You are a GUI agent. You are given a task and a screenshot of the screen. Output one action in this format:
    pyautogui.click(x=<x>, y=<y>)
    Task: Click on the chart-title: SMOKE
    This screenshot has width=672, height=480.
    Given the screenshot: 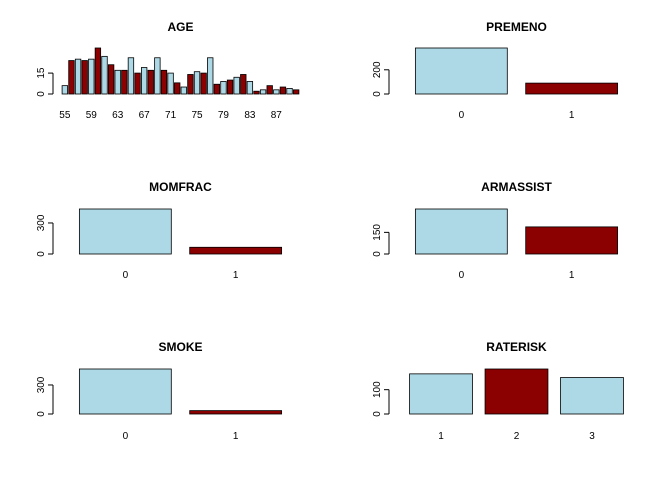 What is the action you would take?
    pyautogui.click(x=180, y=347)
    